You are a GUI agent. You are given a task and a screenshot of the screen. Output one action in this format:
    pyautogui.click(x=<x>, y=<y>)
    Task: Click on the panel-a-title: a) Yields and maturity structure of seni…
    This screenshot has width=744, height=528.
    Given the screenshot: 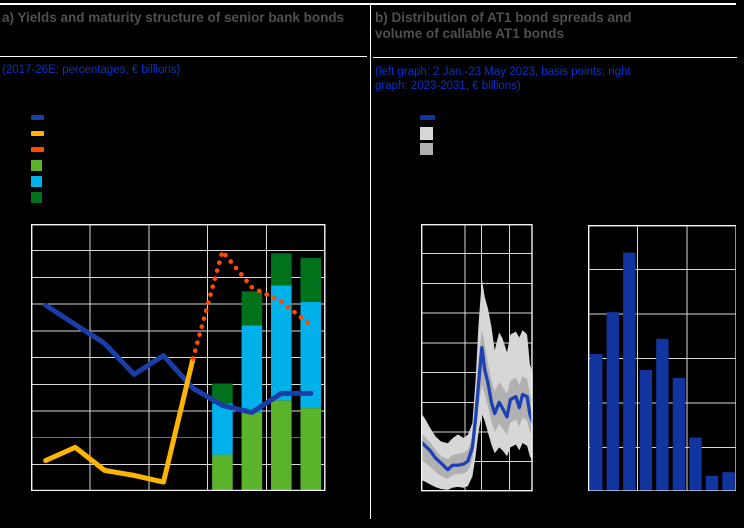 What is the action you would take?
    pyautogui.click(x=173, y=17)
    